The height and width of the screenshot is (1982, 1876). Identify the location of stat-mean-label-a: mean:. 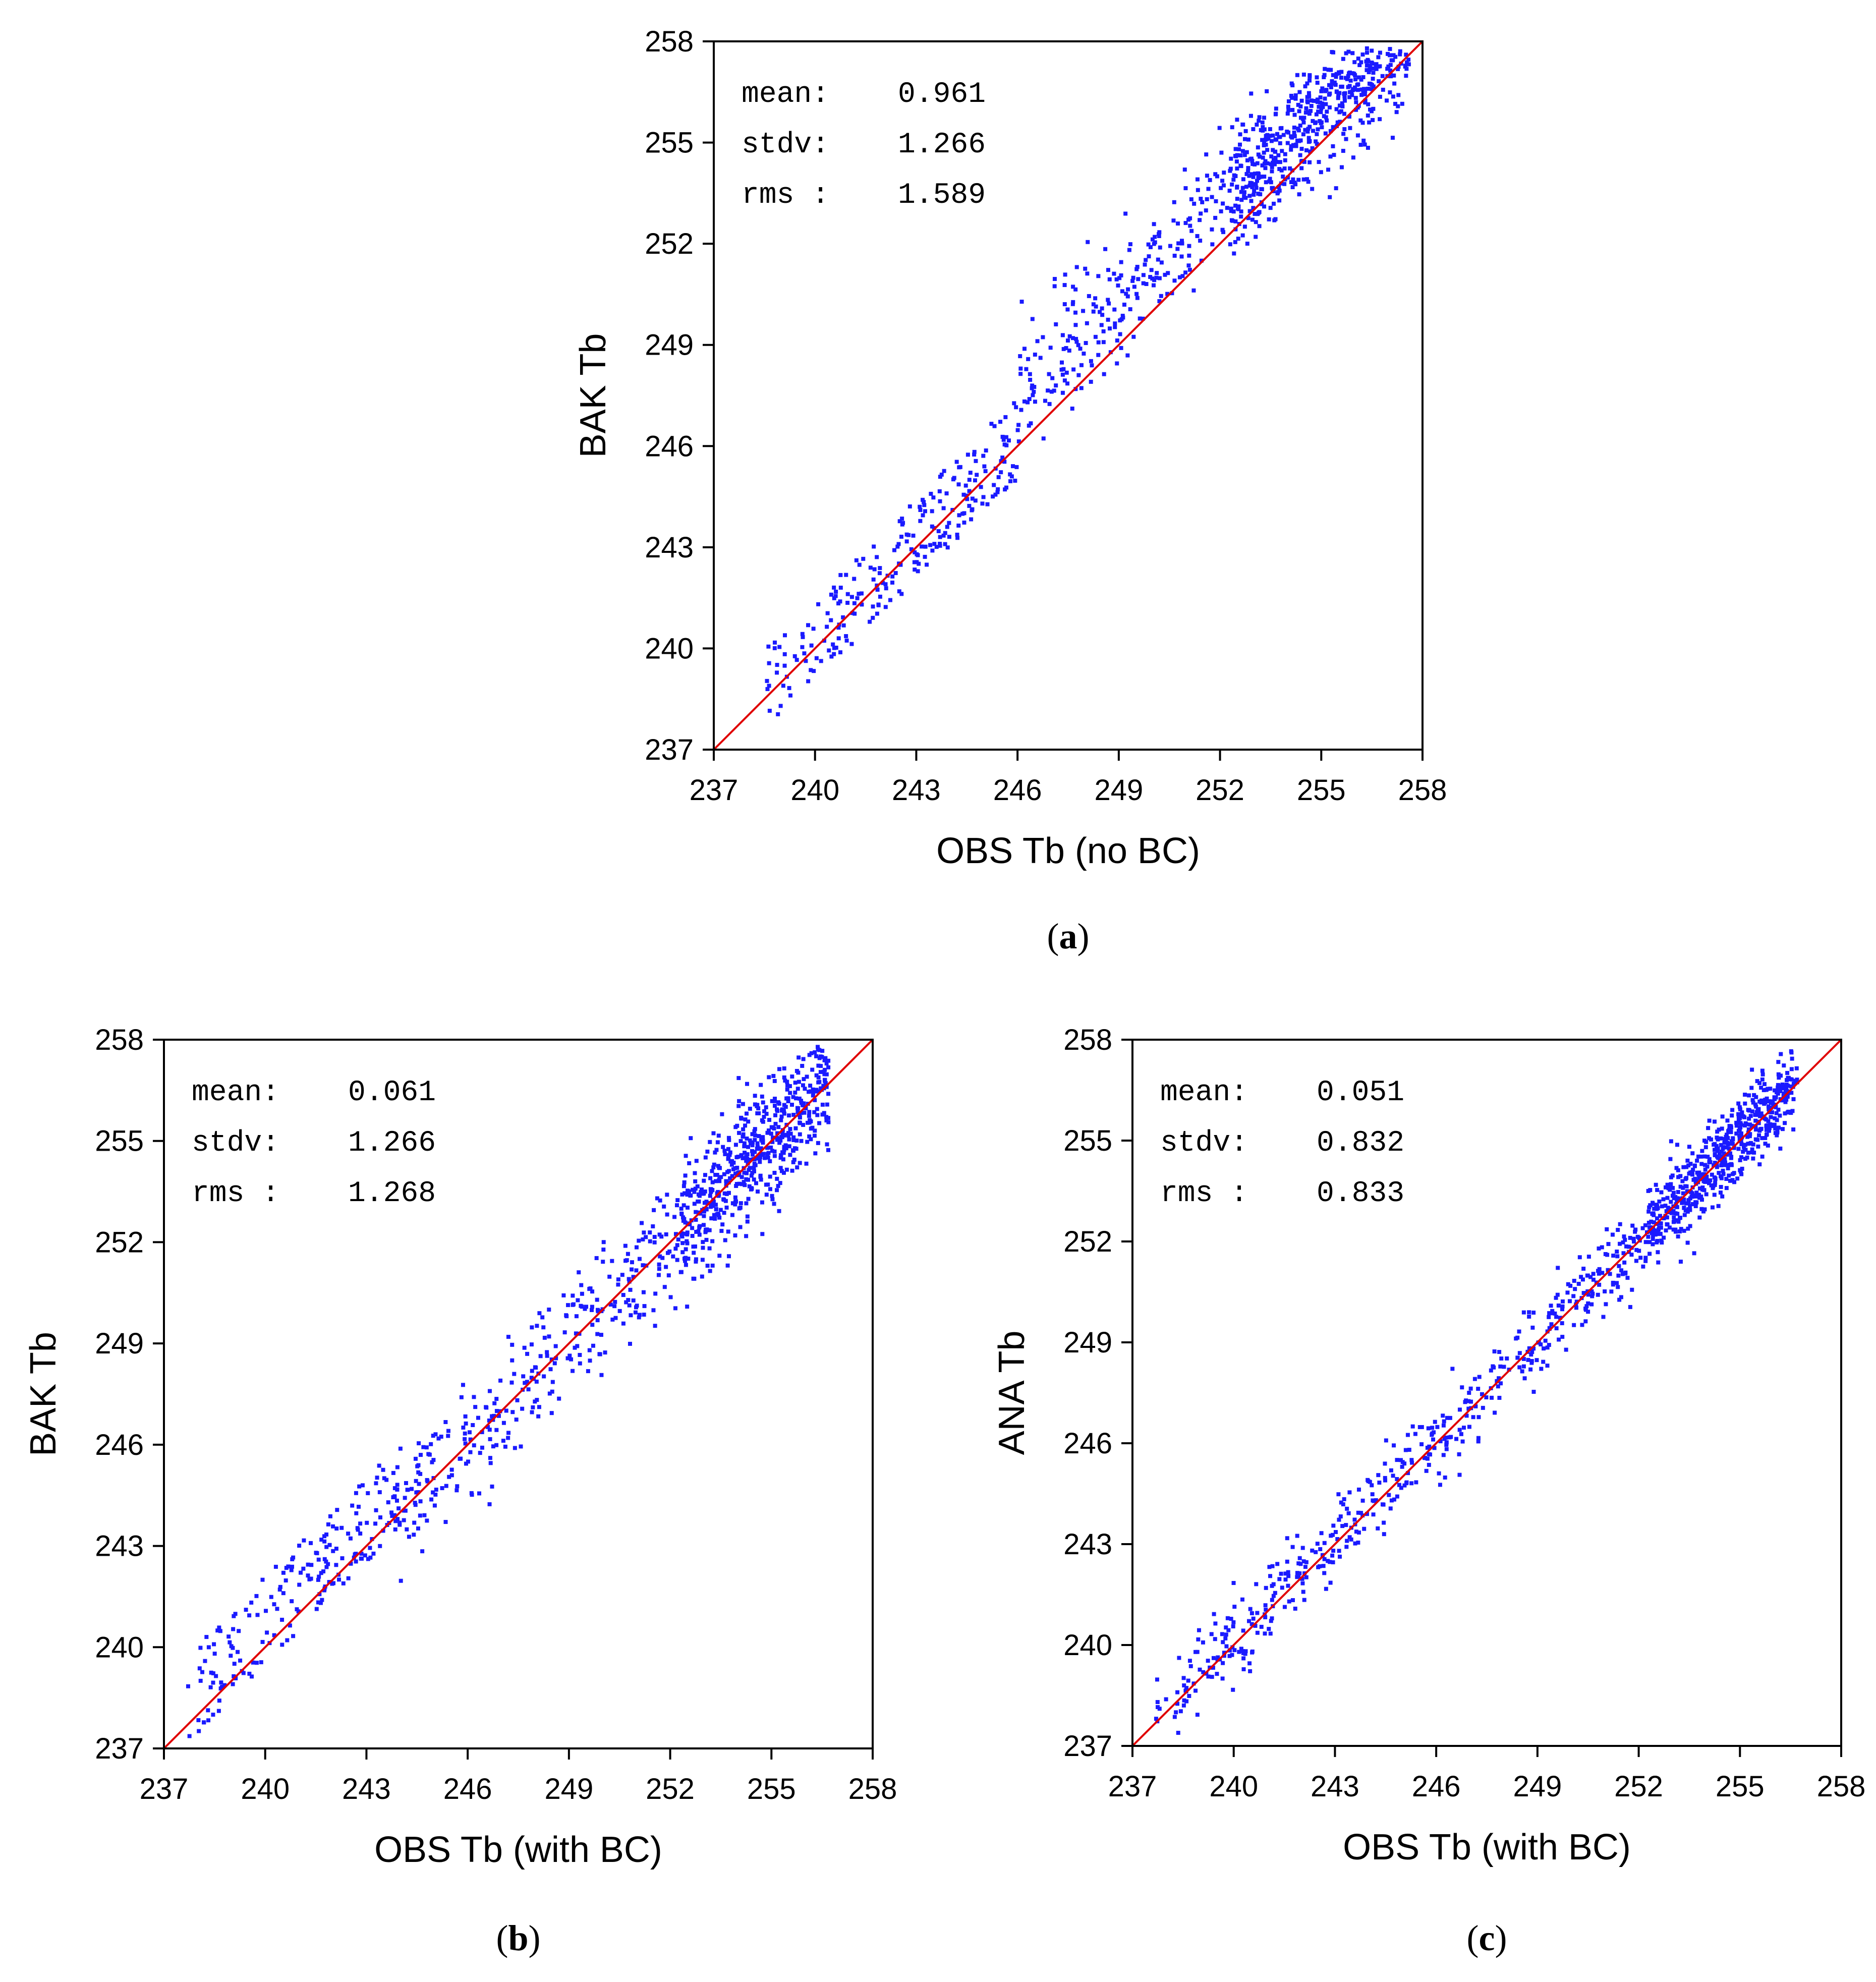
(785, 94).